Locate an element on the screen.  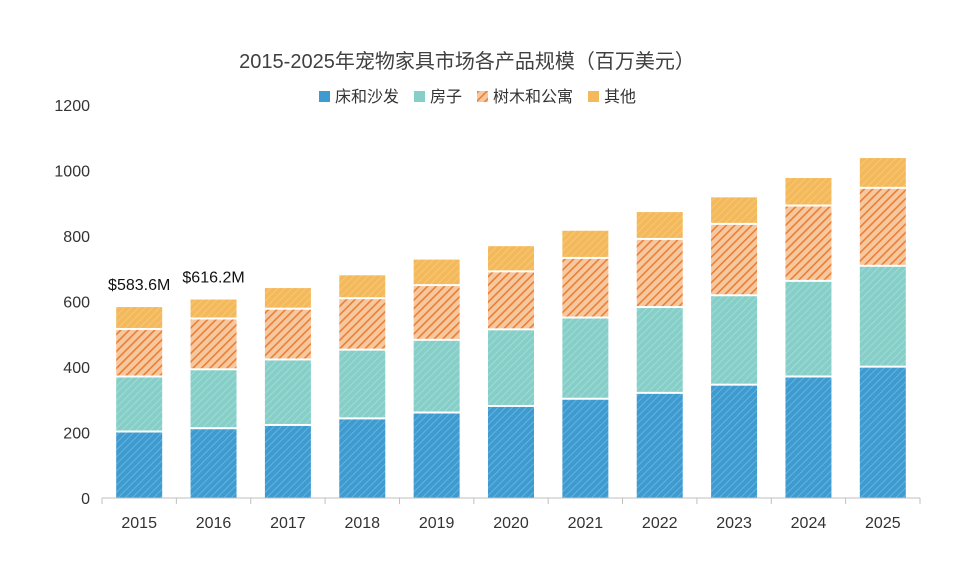
bar-房子-2016 is located at coordinates (213, 399).